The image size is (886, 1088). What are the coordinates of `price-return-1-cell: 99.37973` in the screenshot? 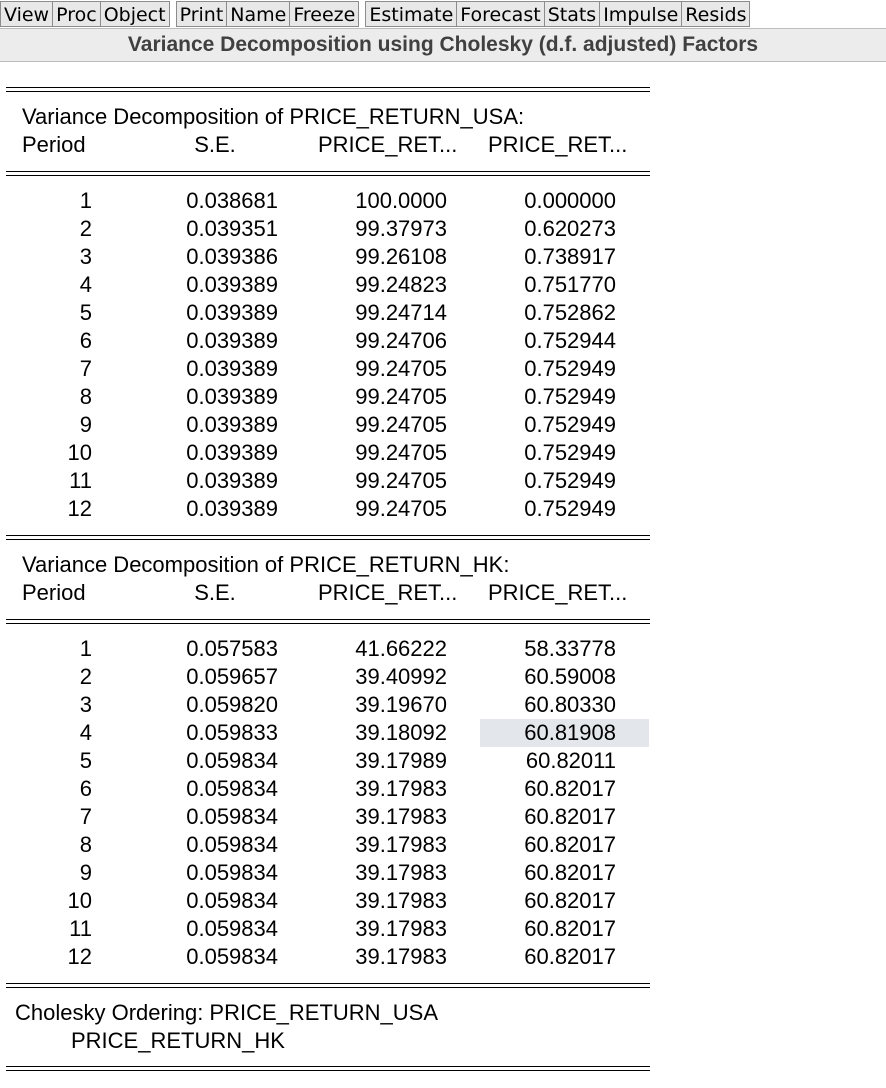 It's located at (401, 228).